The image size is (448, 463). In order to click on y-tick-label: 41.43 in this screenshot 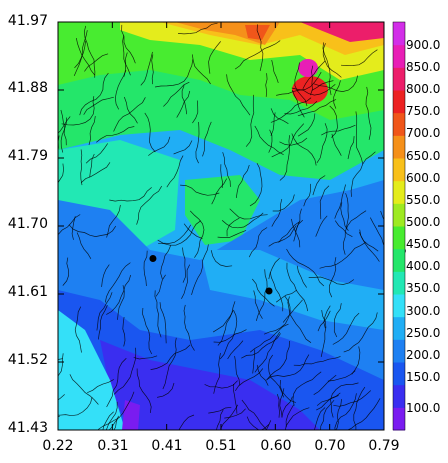, I will do `click(27, 428)`.